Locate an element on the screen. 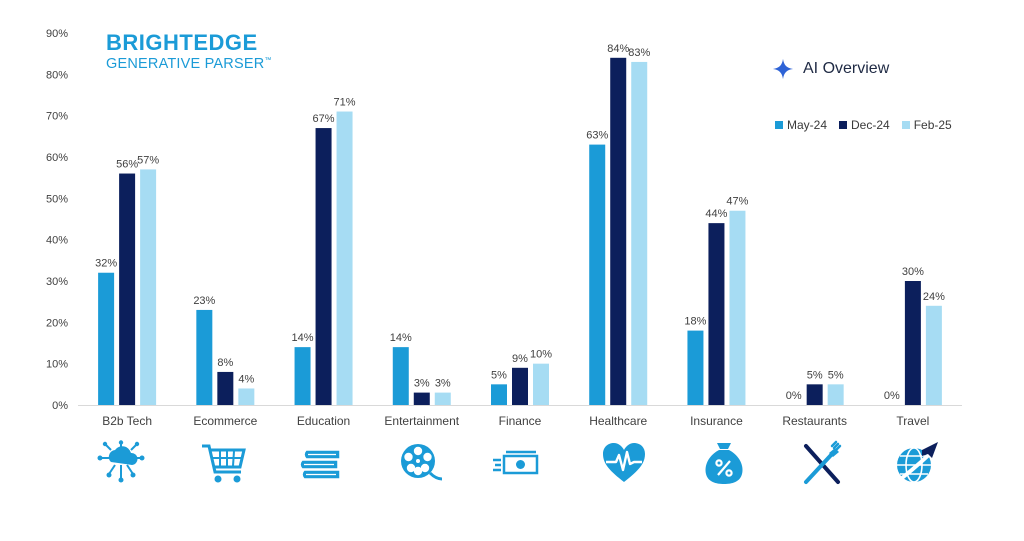  data-label: 30% is located at coordinates (913, 272).